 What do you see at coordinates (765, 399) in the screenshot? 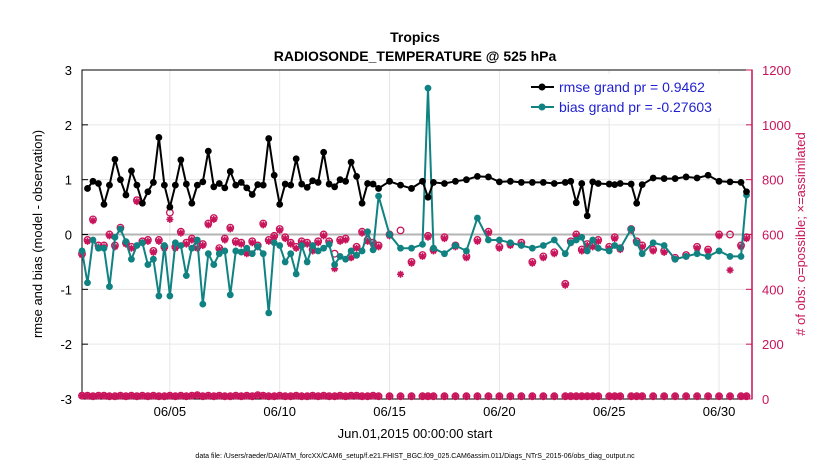
I see `y2-tick-label: 0` at bounding box center [765, 399].